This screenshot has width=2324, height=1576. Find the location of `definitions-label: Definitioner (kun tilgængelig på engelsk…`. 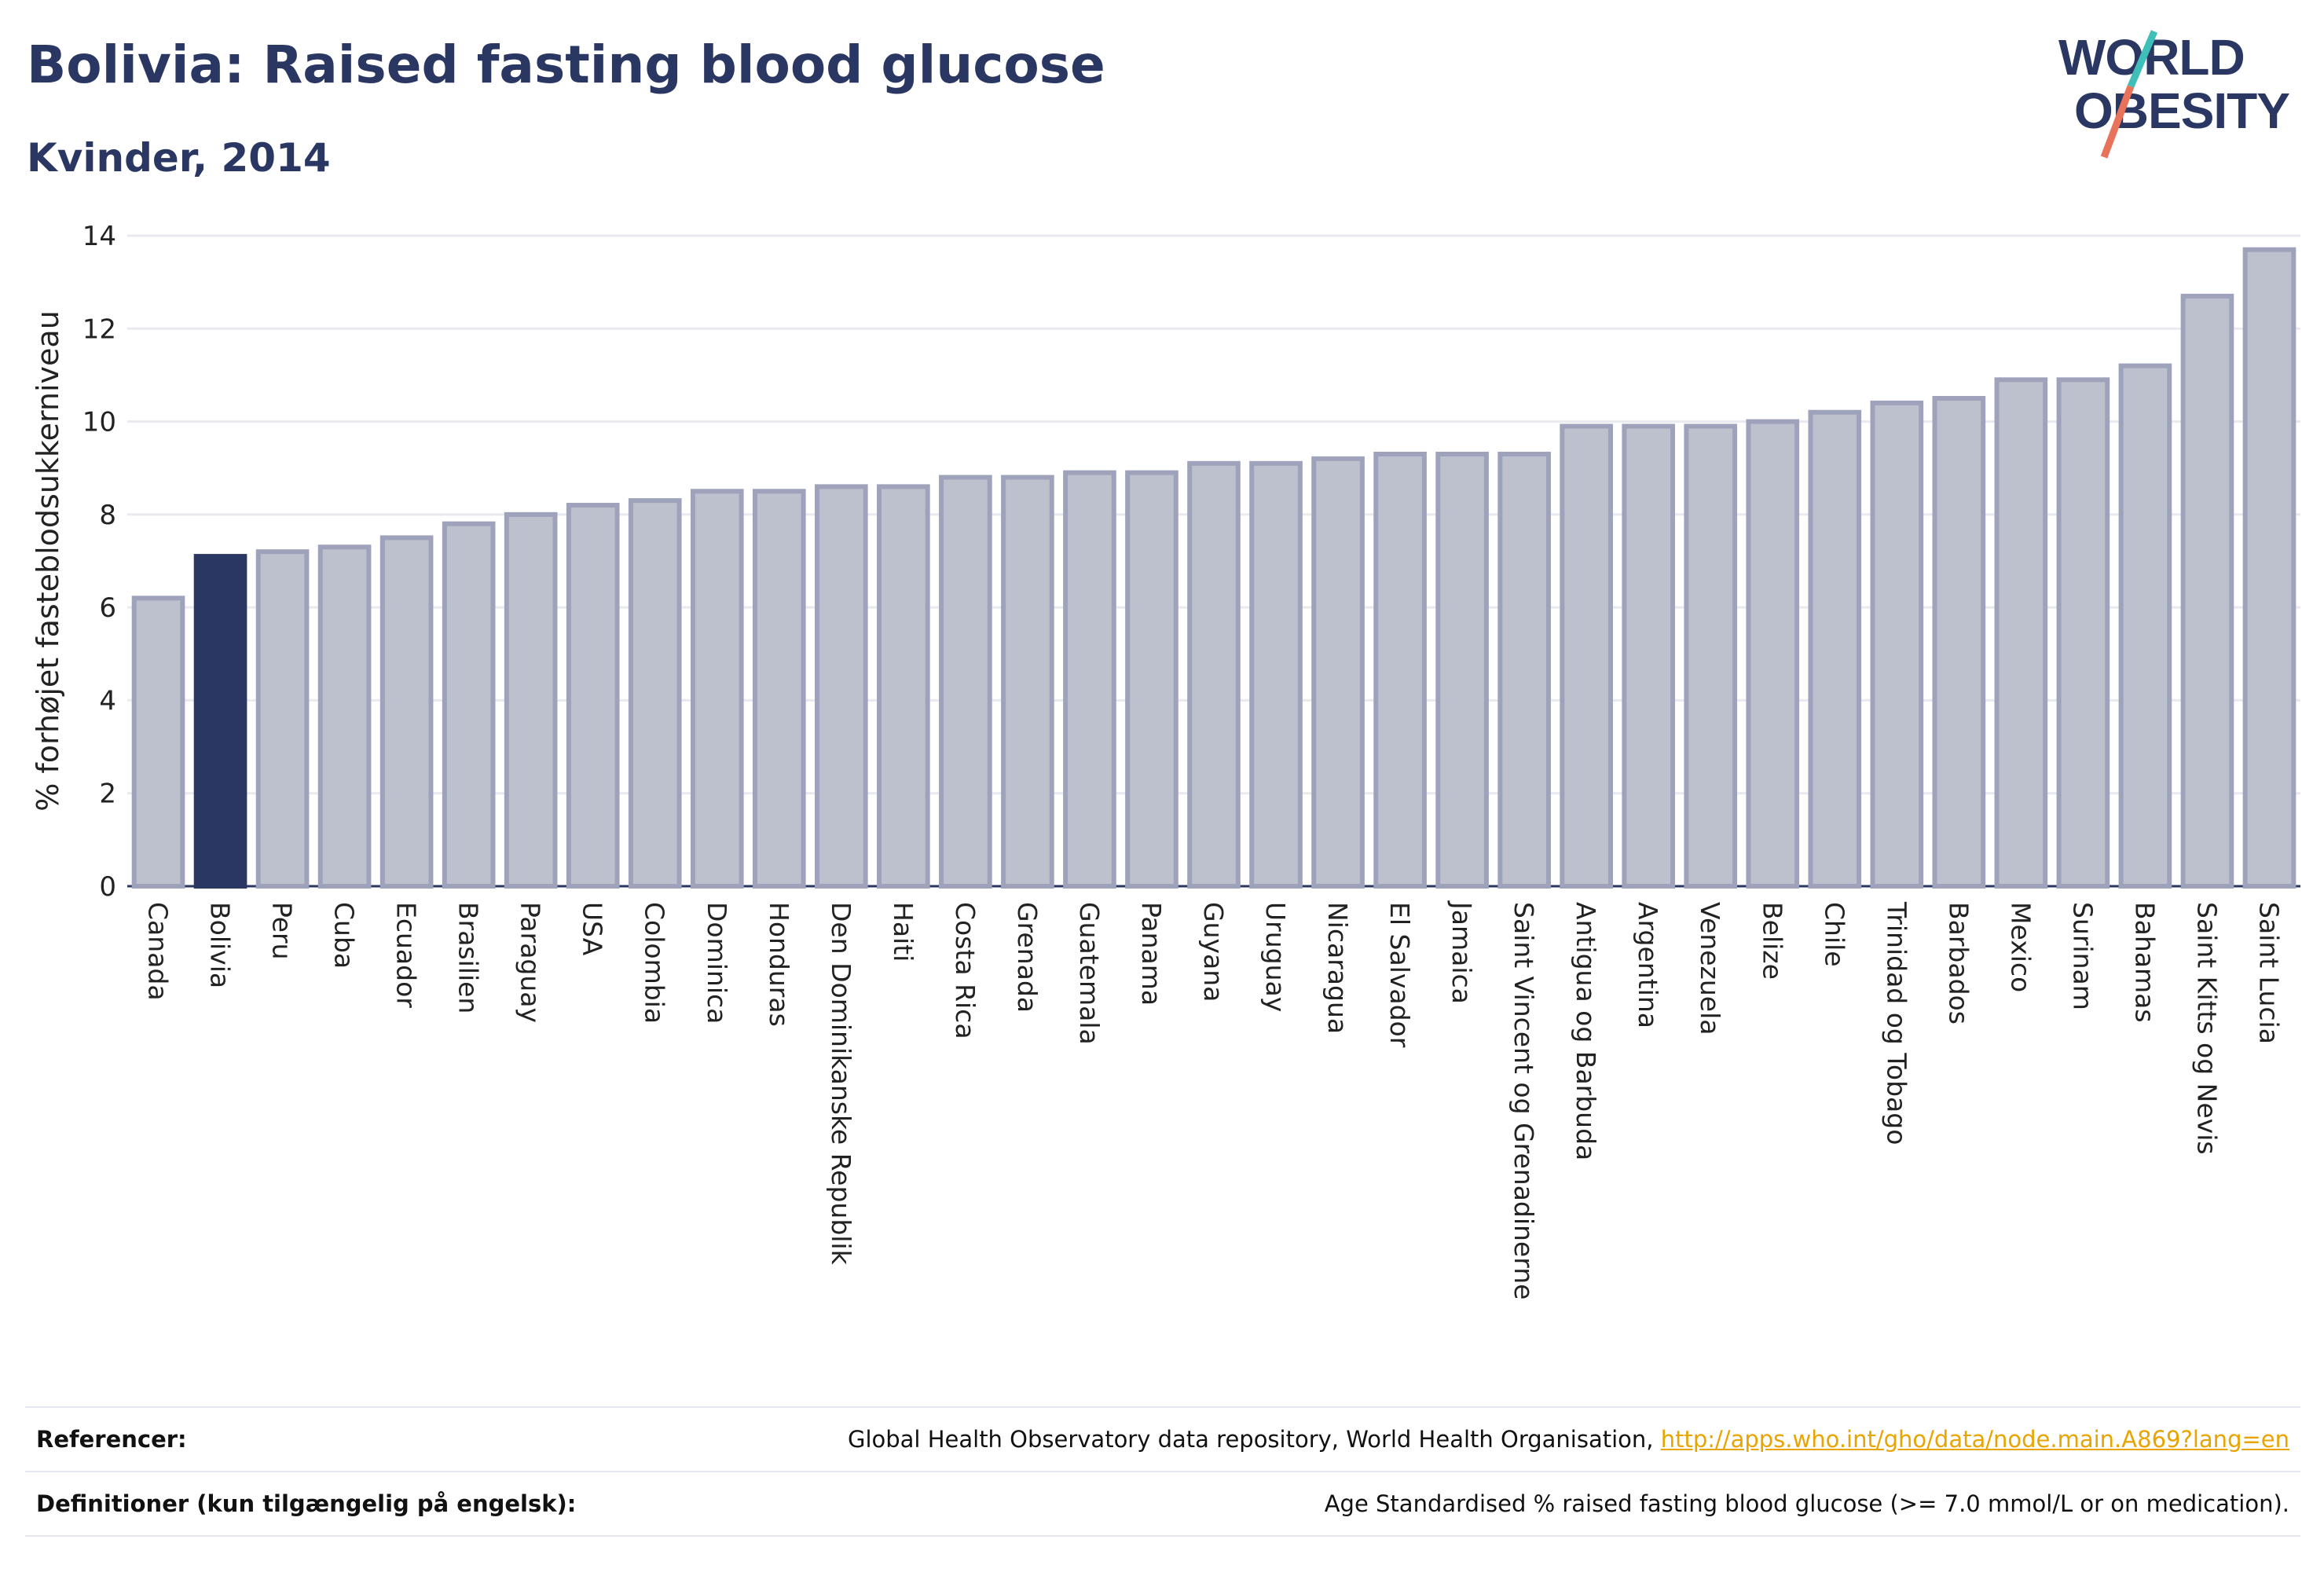

definitions-label: Definitioner (kun tilgængelig på engelsk… is located at coordinates (306, 1503).